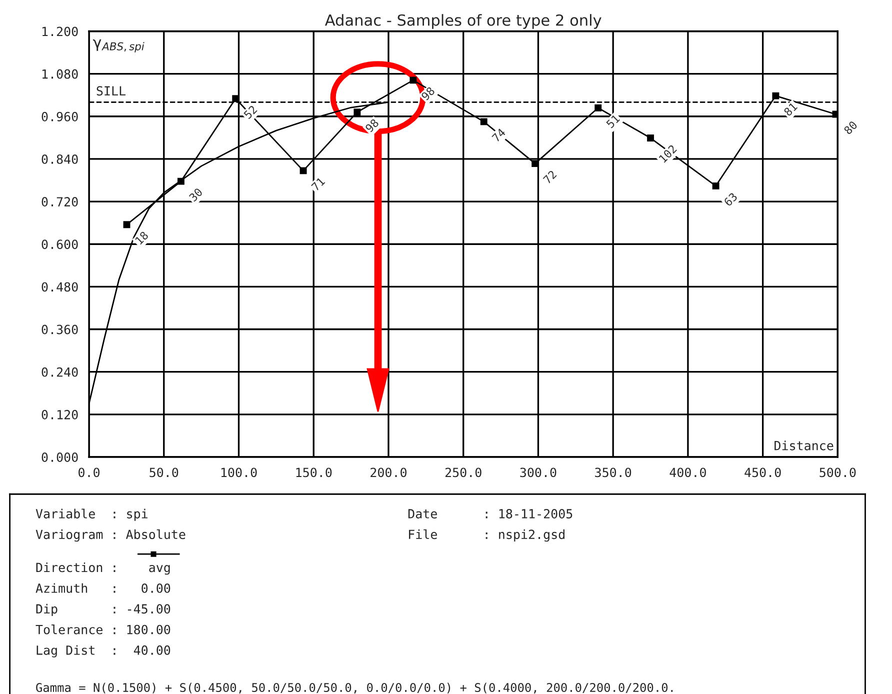 The height and width of the screenshot is (694, 892). I want to click on x-tick-label: 350.0, so click(613, 473).